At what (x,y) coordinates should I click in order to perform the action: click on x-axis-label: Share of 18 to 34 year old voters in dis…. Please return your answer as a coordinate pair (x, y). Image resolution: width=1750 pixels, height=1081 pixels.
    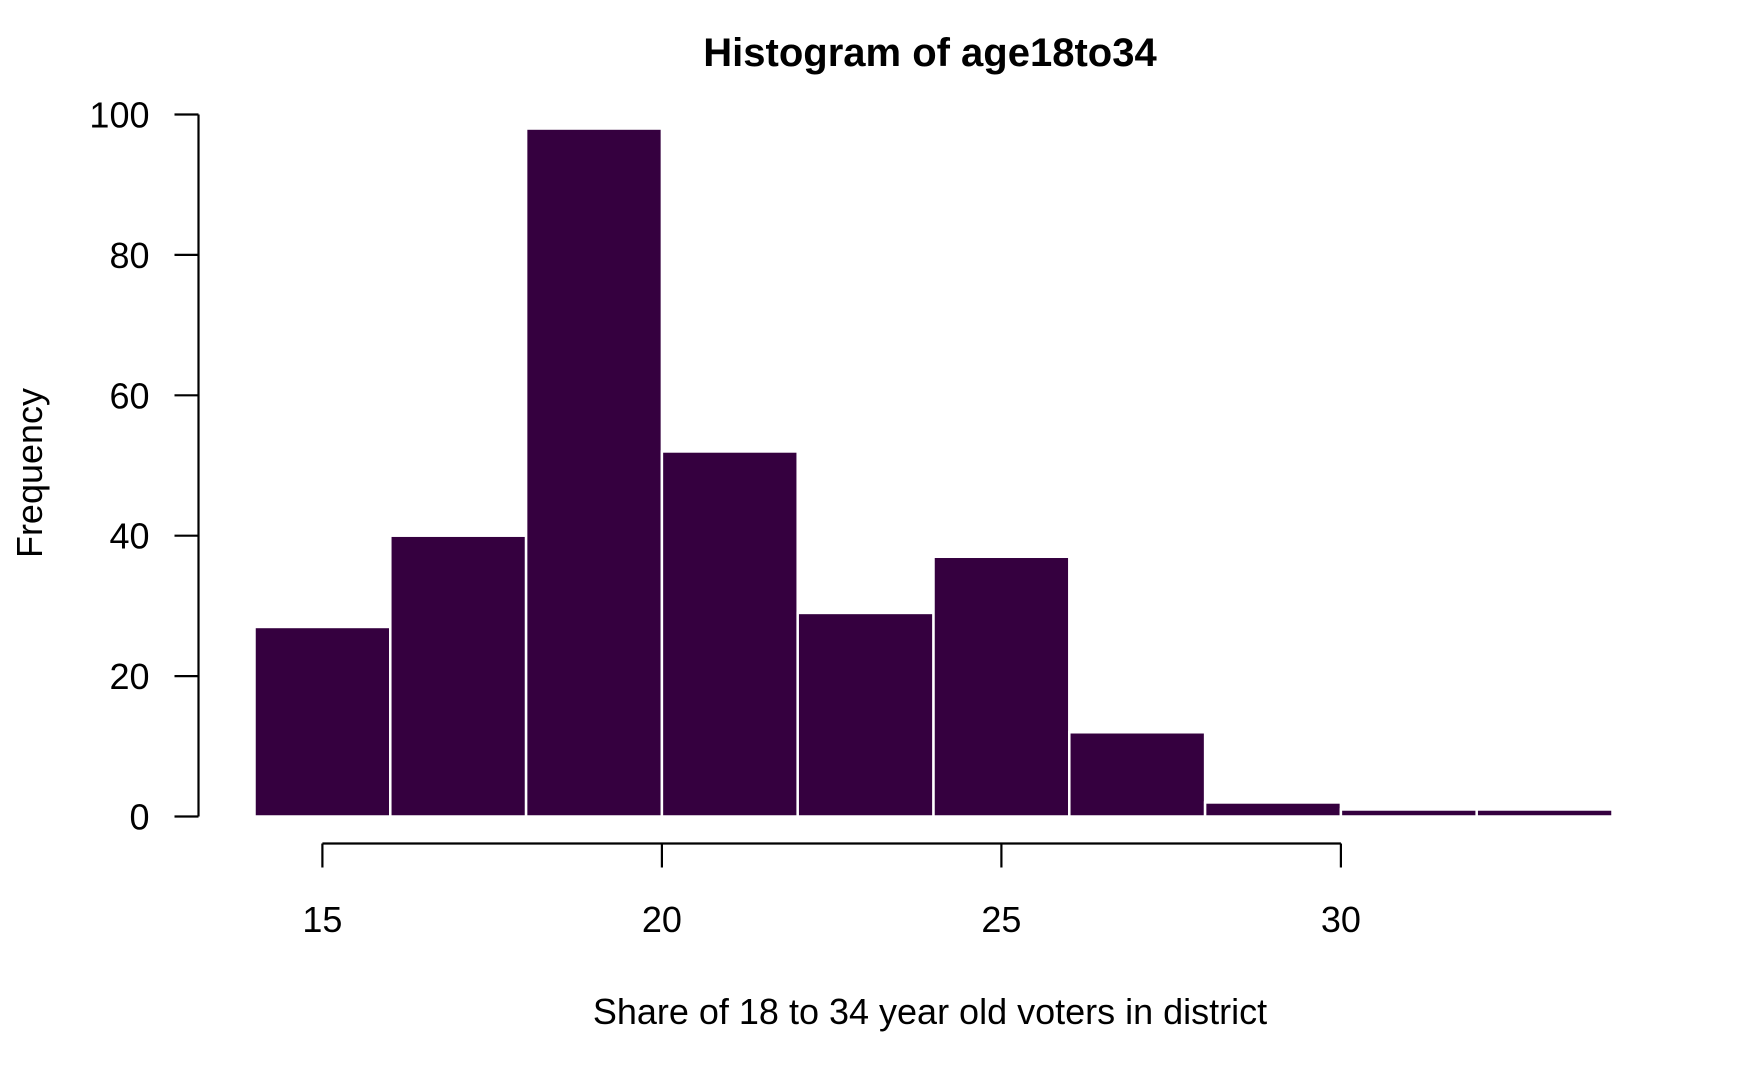
    Looking at the image, I should click on (930, 1011).